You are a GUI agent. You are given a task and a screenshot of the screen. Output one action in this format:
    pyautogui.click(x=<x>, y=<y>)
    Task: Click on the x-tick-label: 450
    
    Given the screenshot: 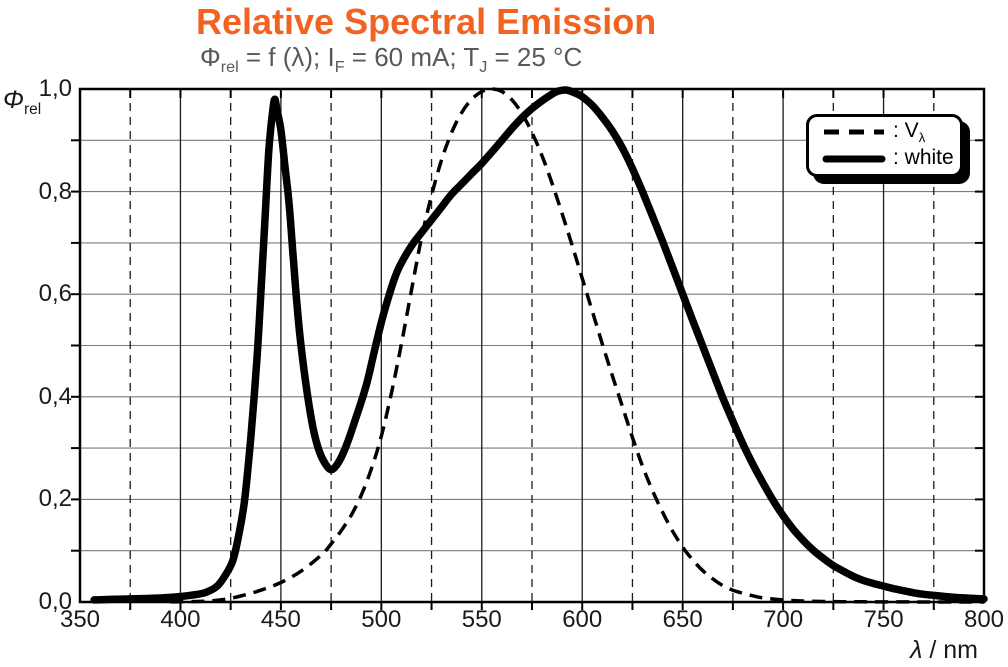 What is the action you would take?
    pyautogui.click(x=280, y=619)
    